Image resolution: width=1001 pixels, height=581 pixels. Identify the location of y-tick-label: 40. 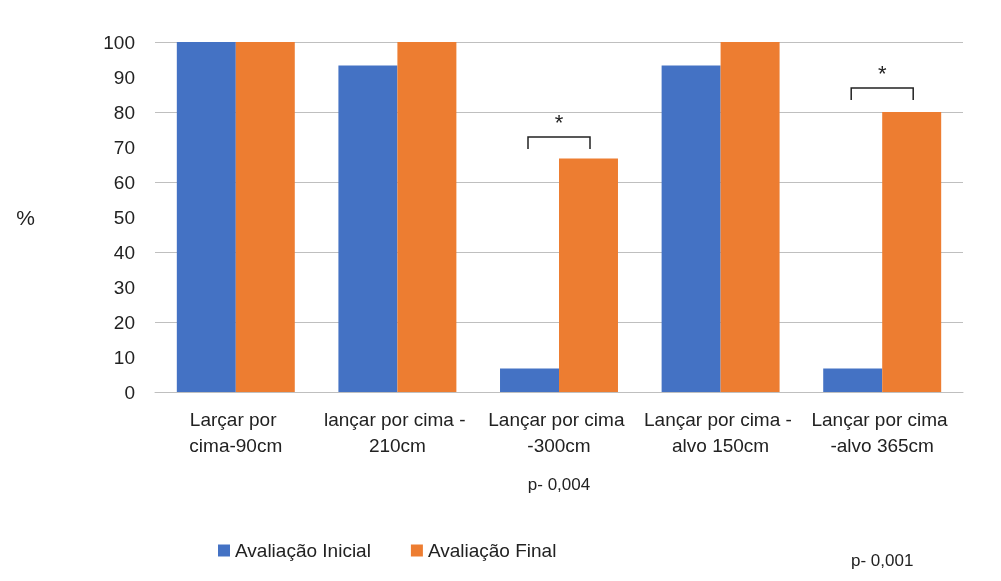
(124, 252).